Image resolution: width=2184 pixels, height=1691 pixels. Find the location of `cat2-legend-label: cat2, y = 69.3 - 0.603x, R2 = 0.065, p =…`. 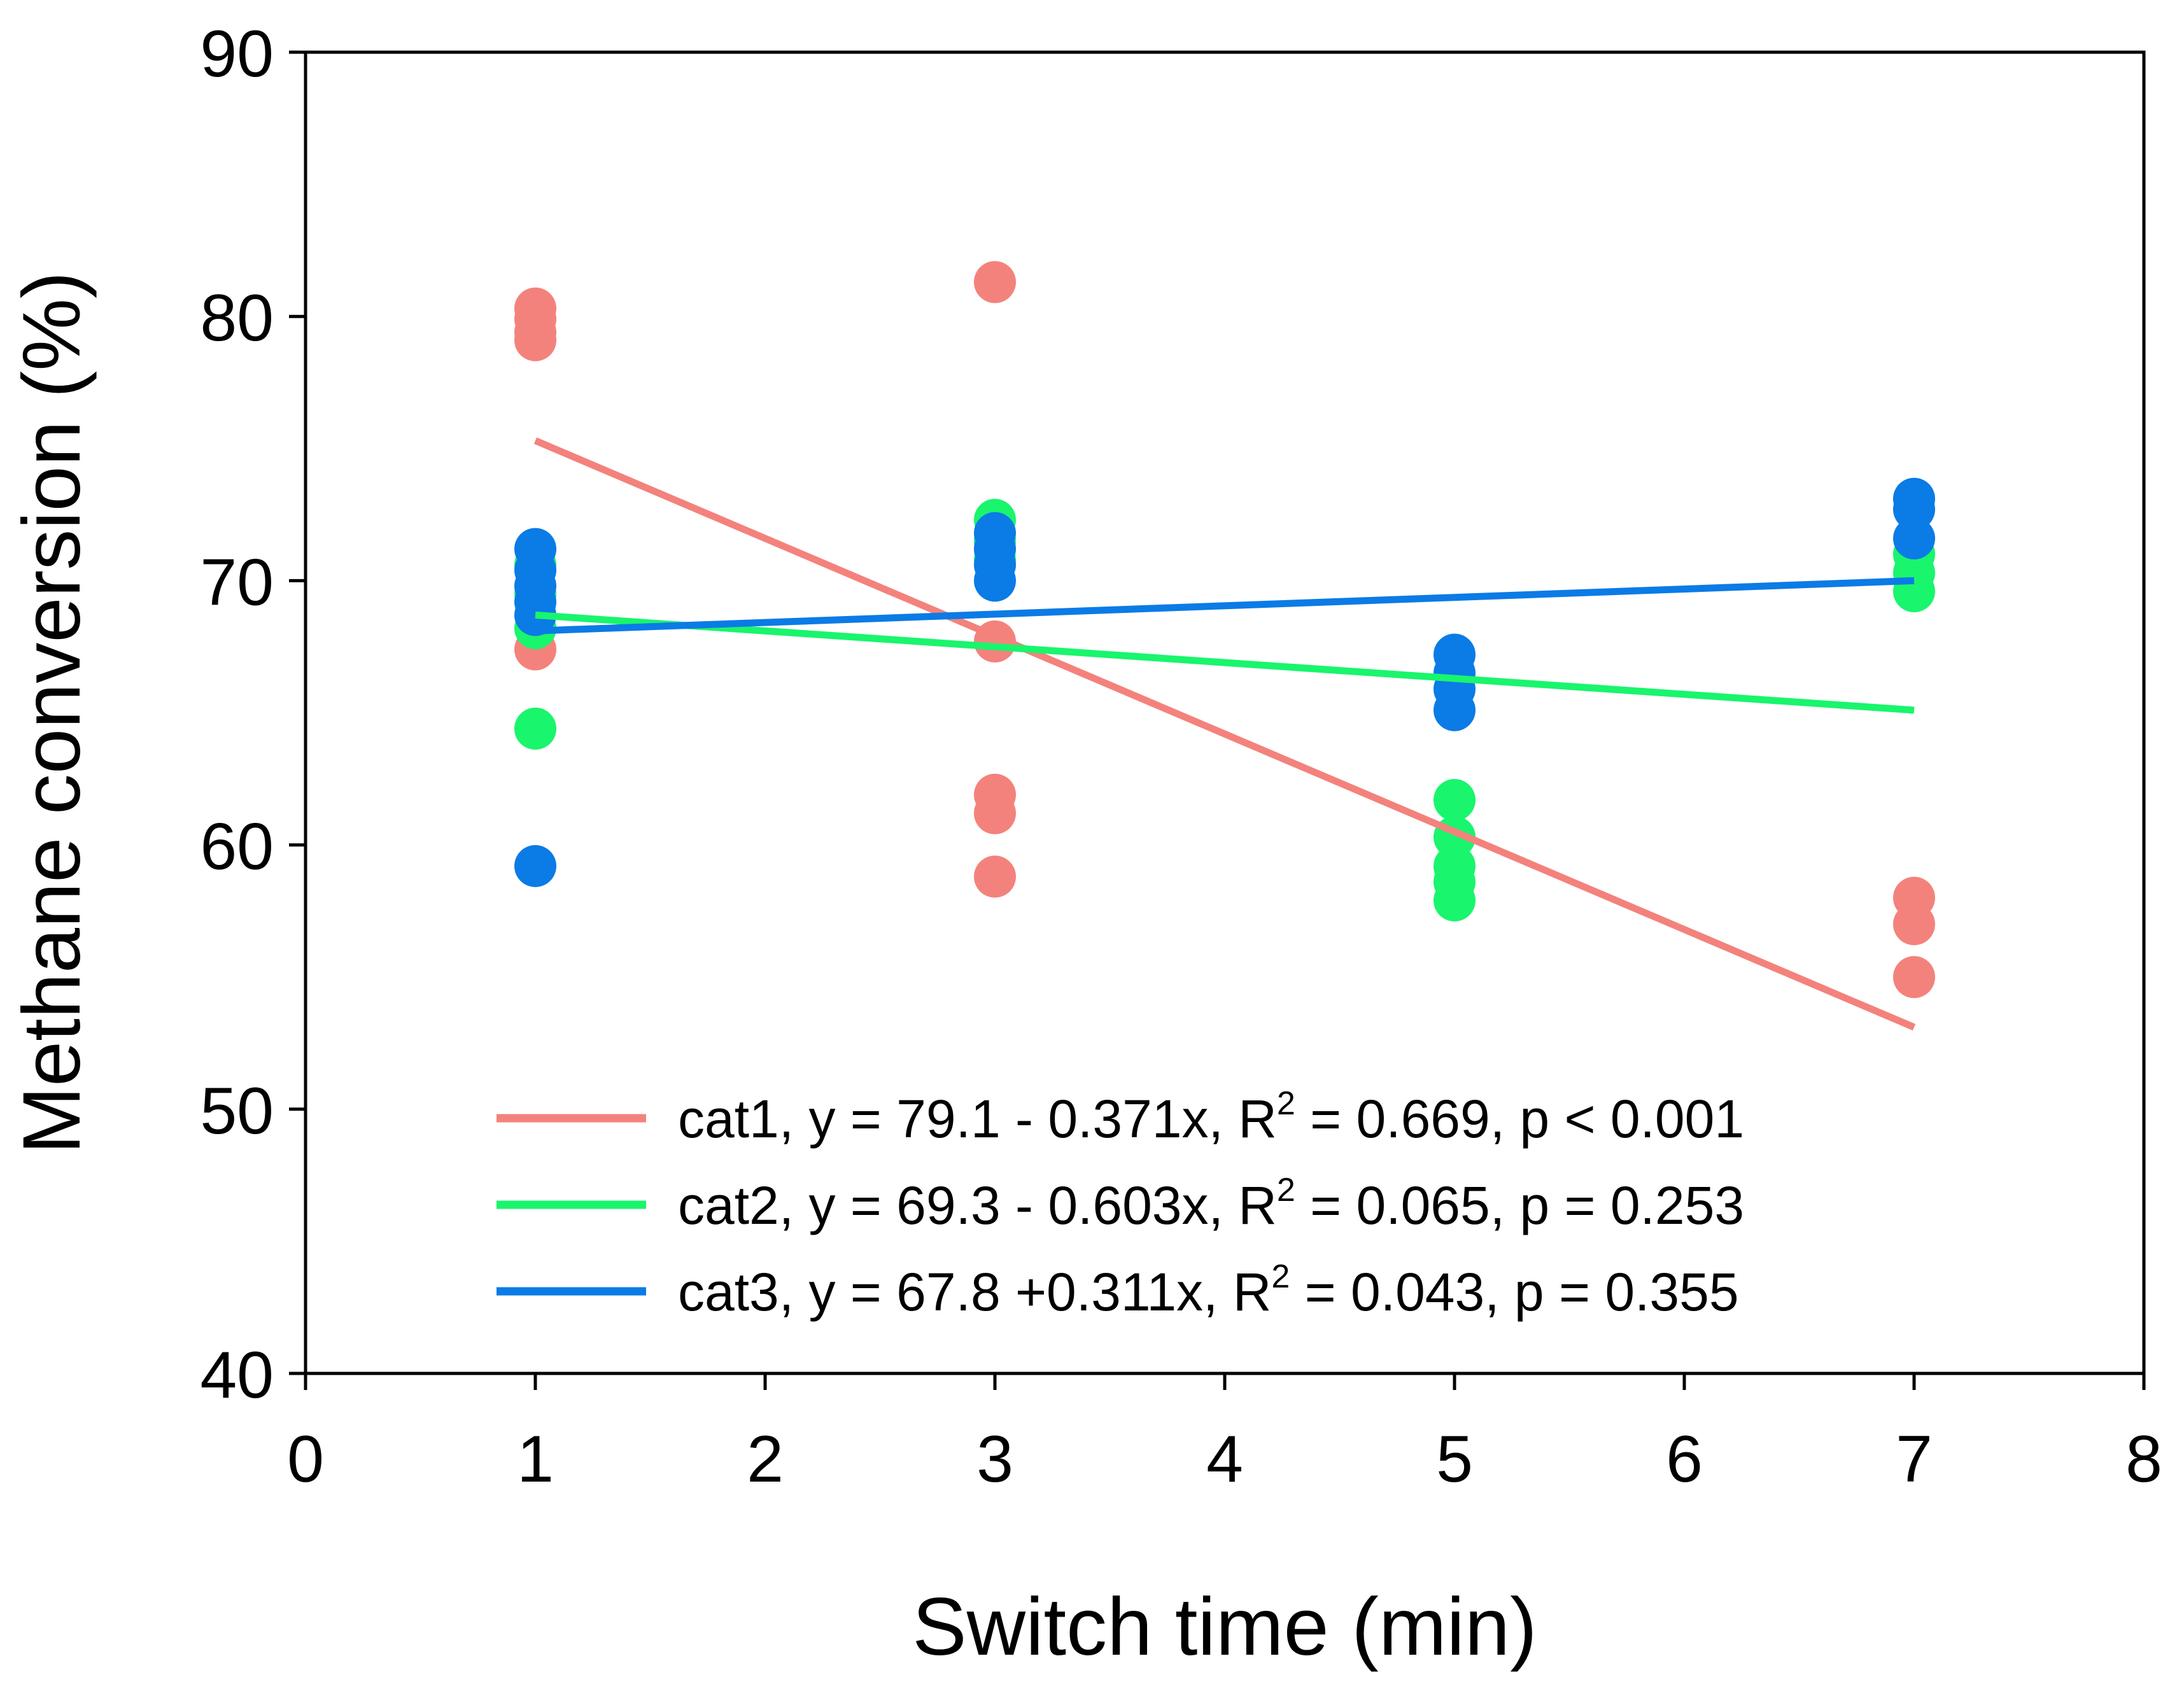

cat2-legend-label: cat2, y = 69.3 - 0.603x, R2 = 0.065, p =… is located at coordinates (1211, 1203).